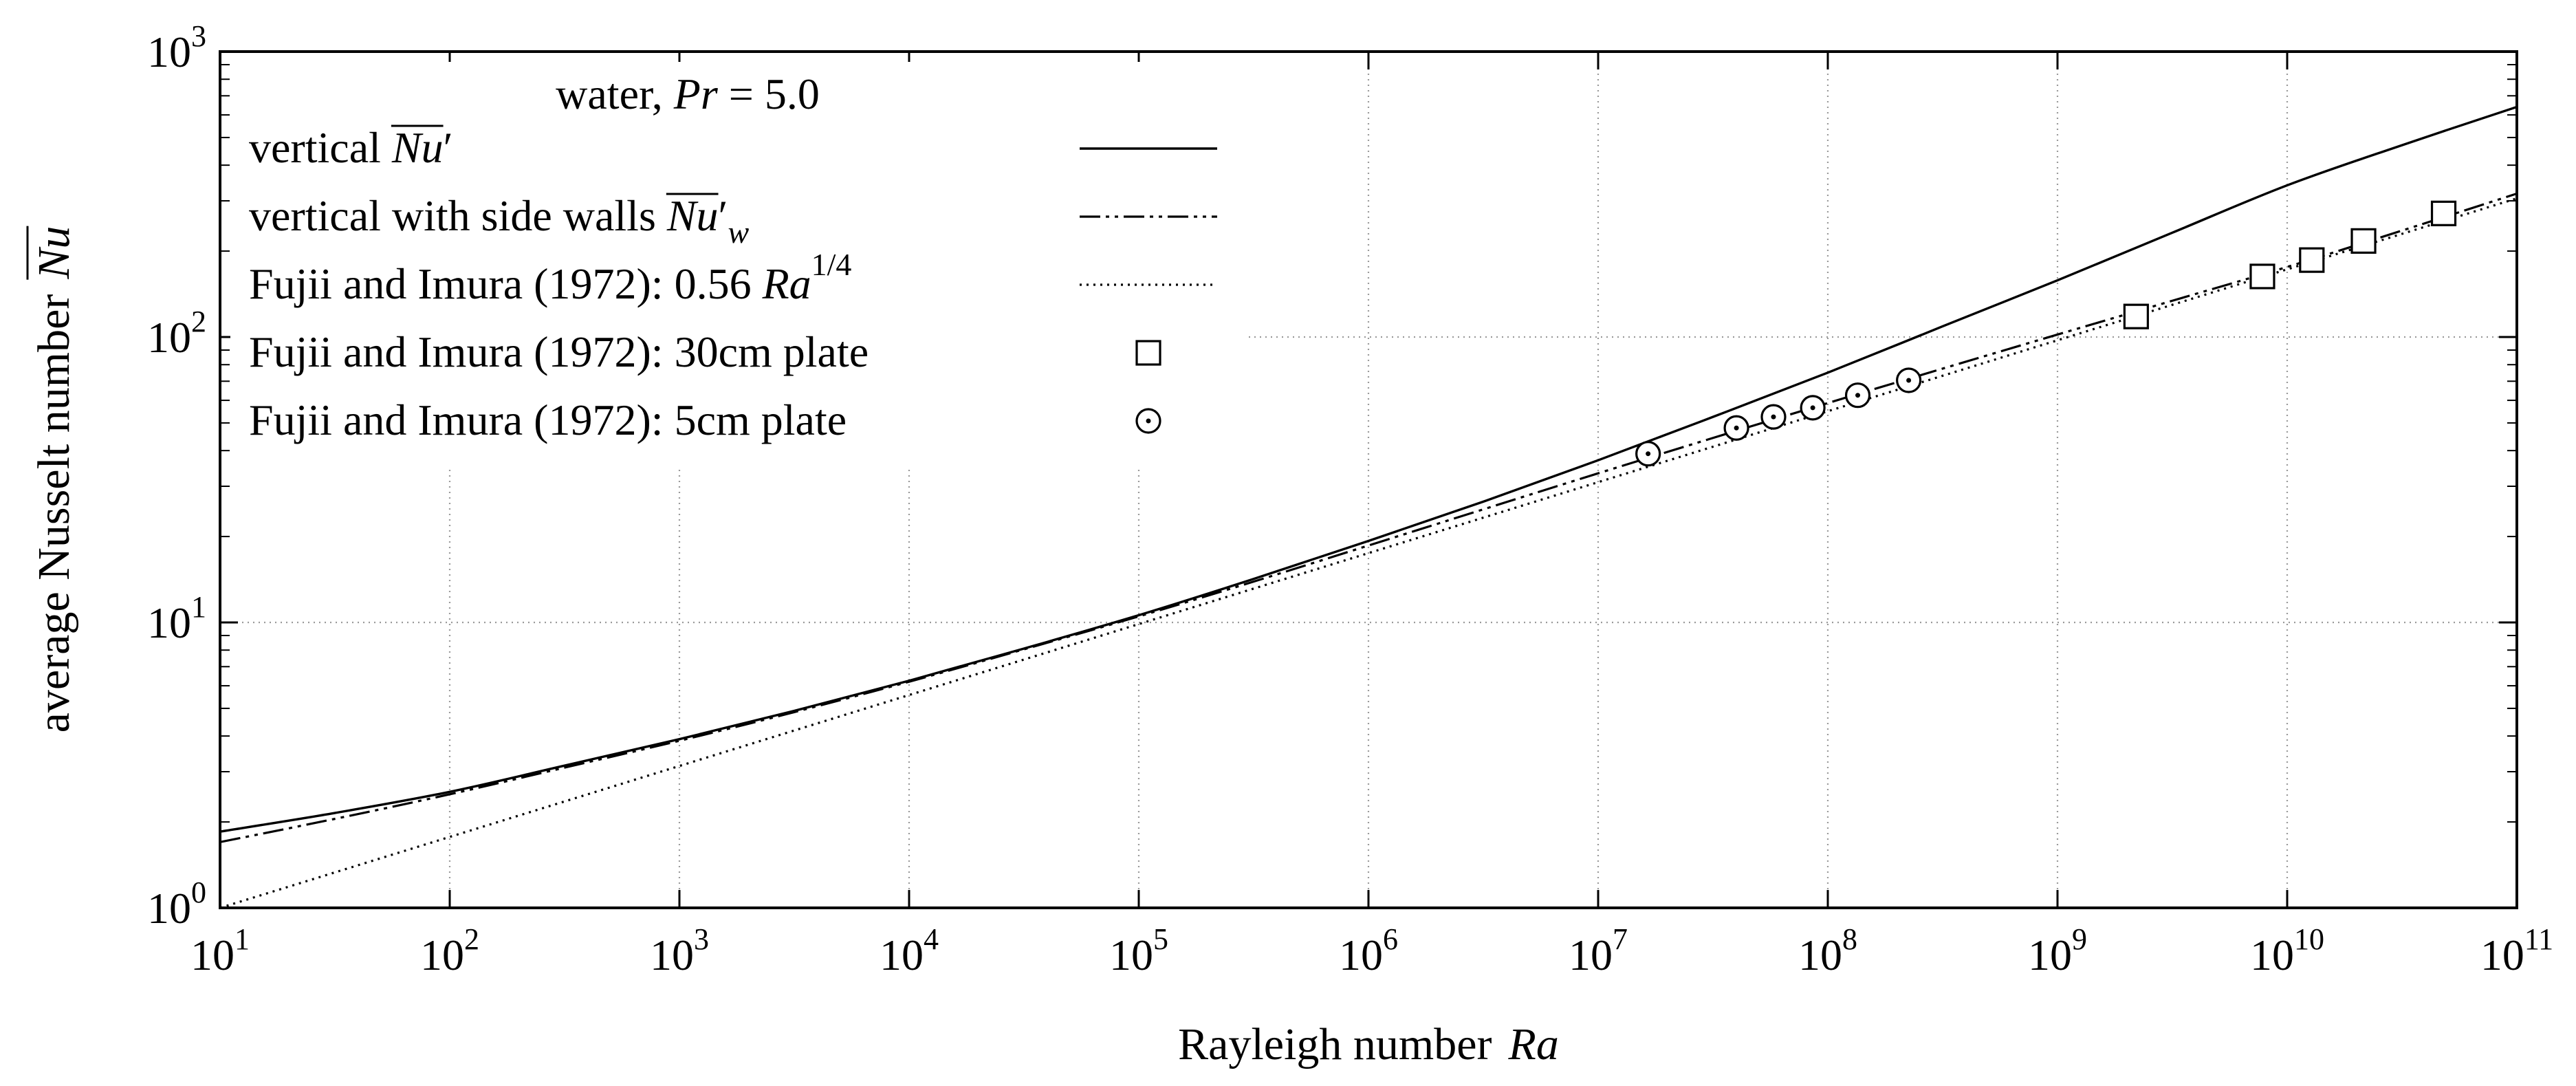 This screenshot has width=2576, height=1086. Describe the element at coordinates (2516, 950) in the screenshot. I see `x-tick-label: 10¹¹` at that location.